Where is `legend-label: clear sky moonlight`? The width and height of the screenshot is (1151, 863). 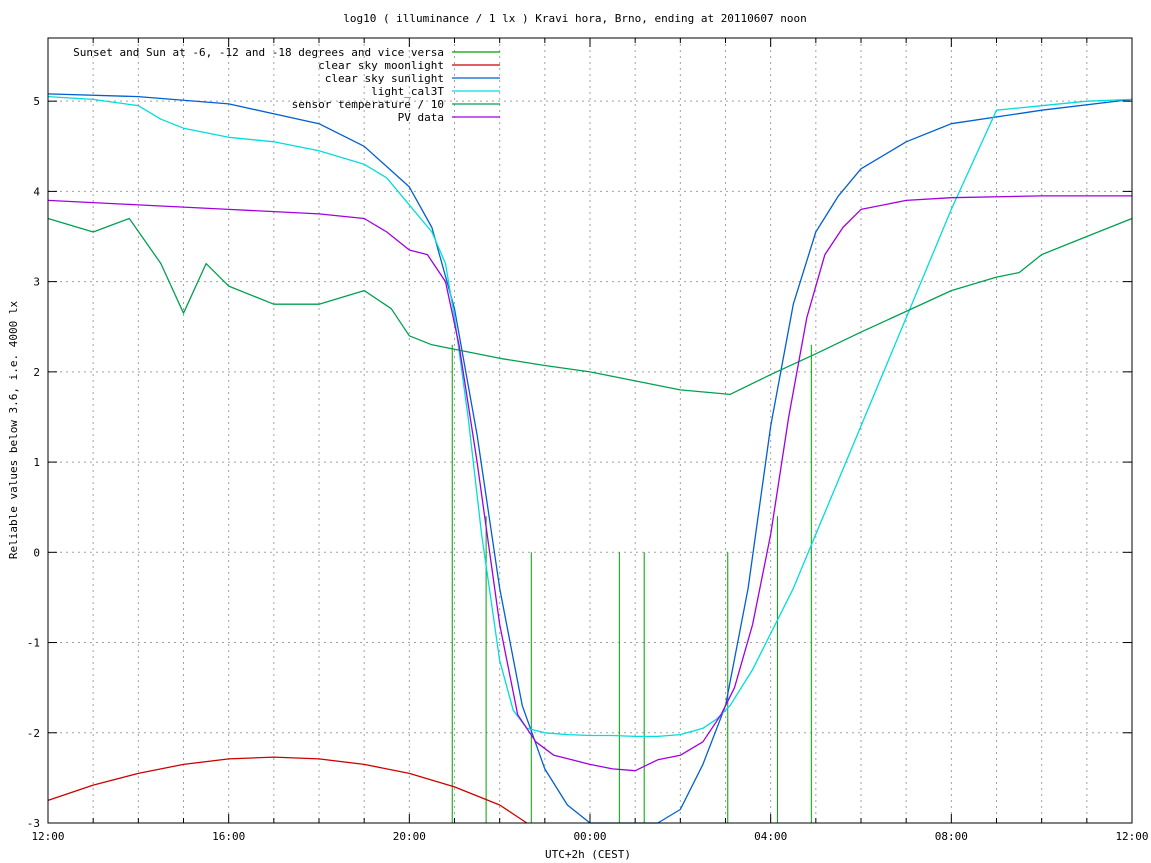
legend-label: clear sky moonlight is located at coordinates (381, 65).